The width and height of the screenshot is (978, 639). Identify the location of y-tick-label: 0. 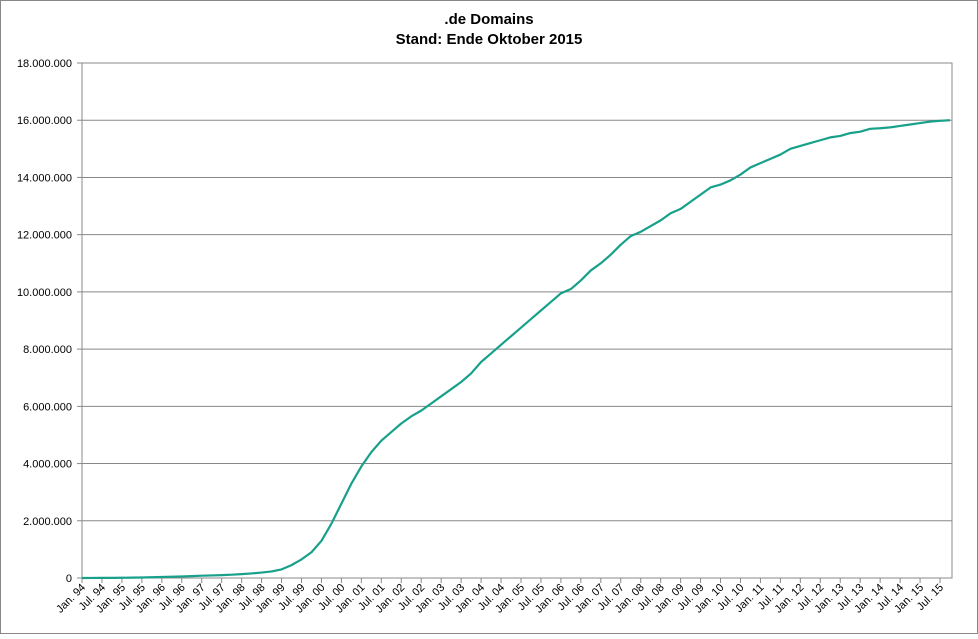
(69, 579).